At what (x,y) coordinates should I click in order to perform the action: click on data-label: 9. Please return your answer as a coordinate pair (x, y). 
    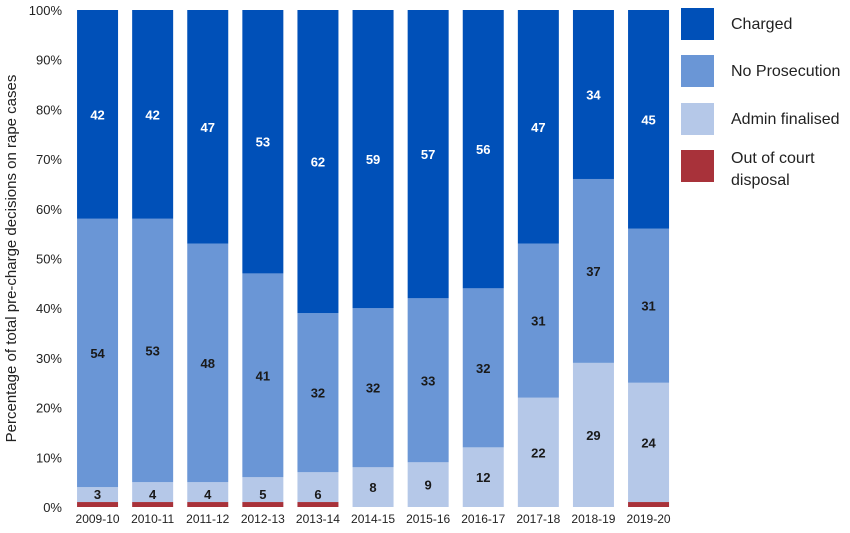
    Looking at the image, I should click on (428, 485).